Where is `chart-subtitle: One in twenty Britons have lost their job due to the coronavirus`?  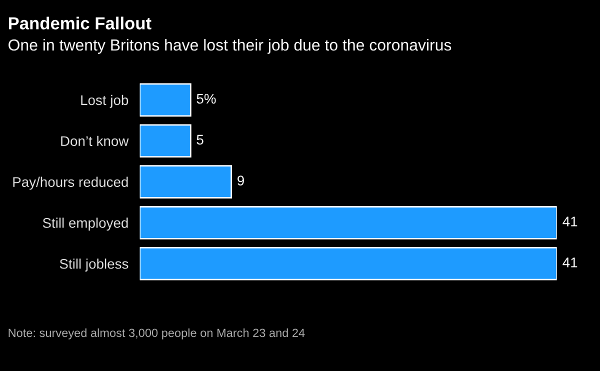 chart-subtitle: One in twenty Britons have lost their job due to the coronavirus is located at coordinates (230, 46).